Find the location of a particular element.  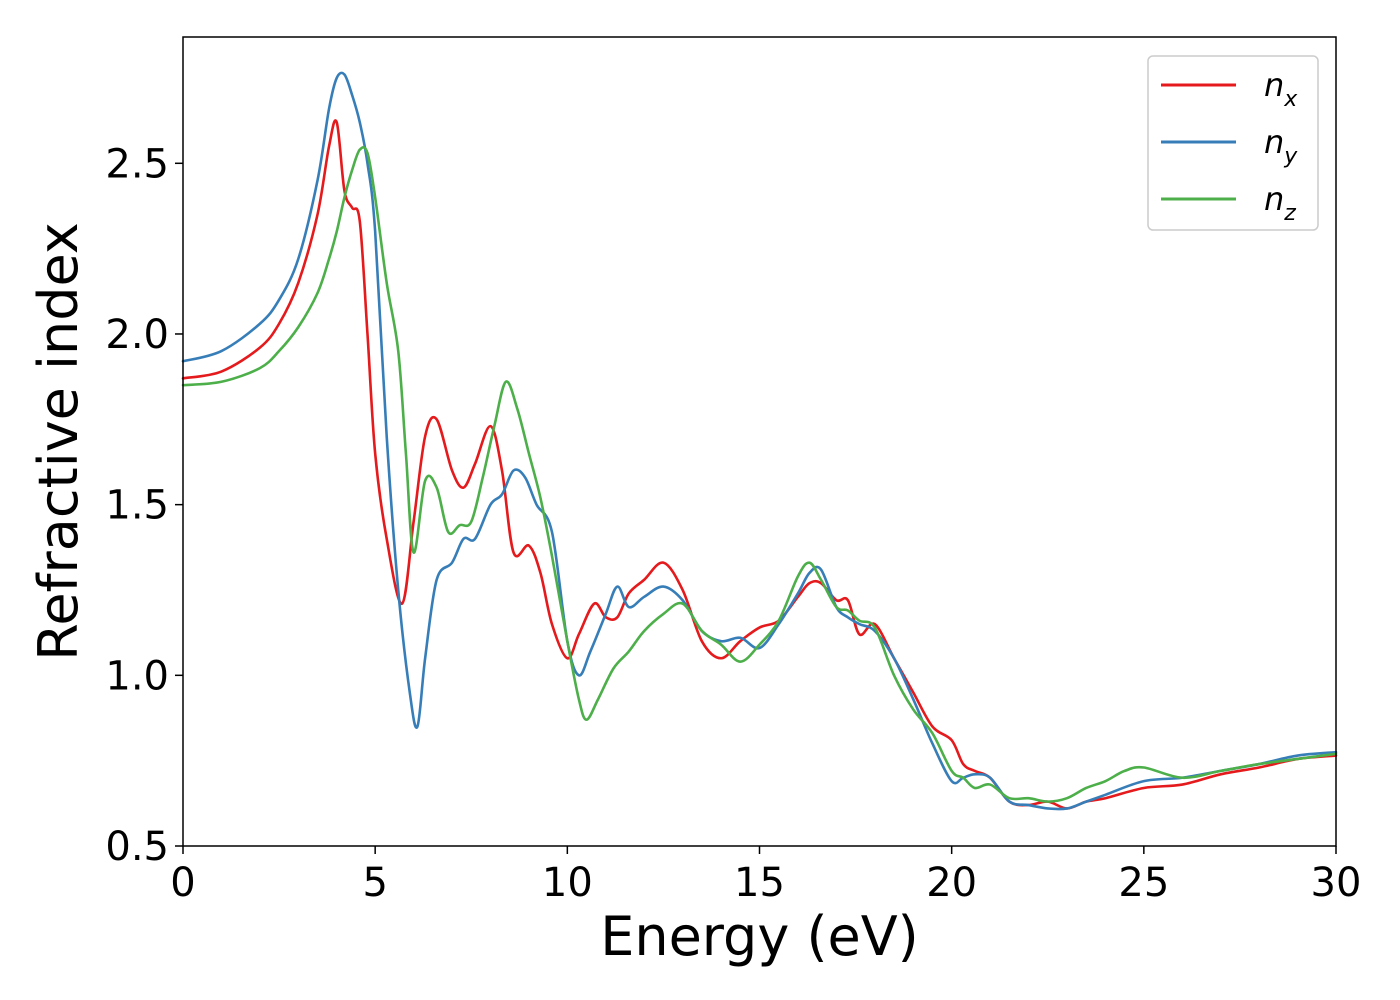

y-tick-label: 2.0 is located at coordinates (137, 335).